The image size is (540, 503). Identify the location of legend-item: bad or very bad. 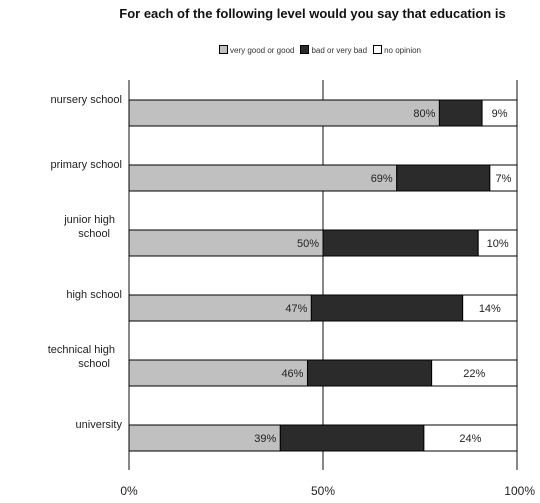
(334, 50).